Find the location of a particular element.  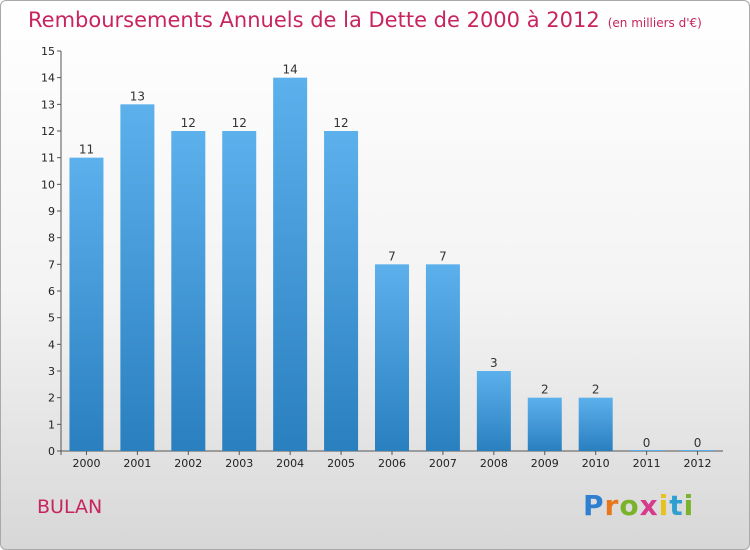

bar-2007 is located at coordinates (442, 357).